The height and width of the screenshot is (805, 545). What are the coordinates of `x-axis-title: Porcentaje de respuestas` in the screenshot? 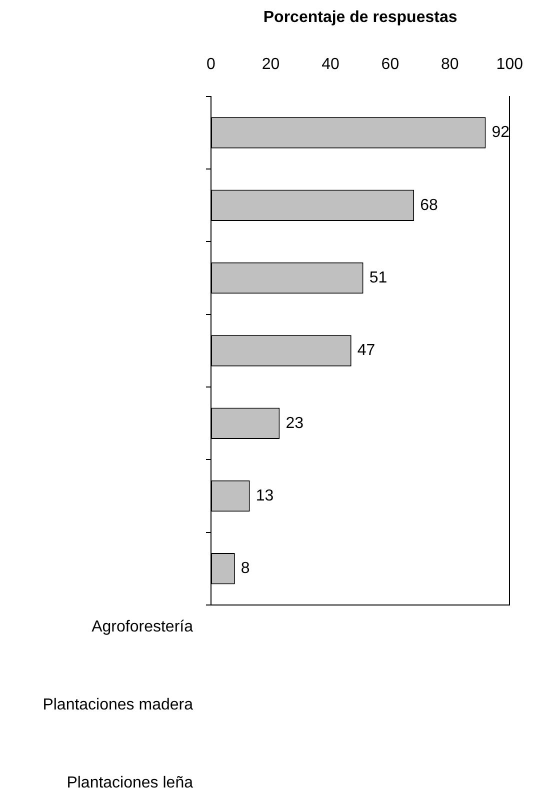 It's located at (360, 17).